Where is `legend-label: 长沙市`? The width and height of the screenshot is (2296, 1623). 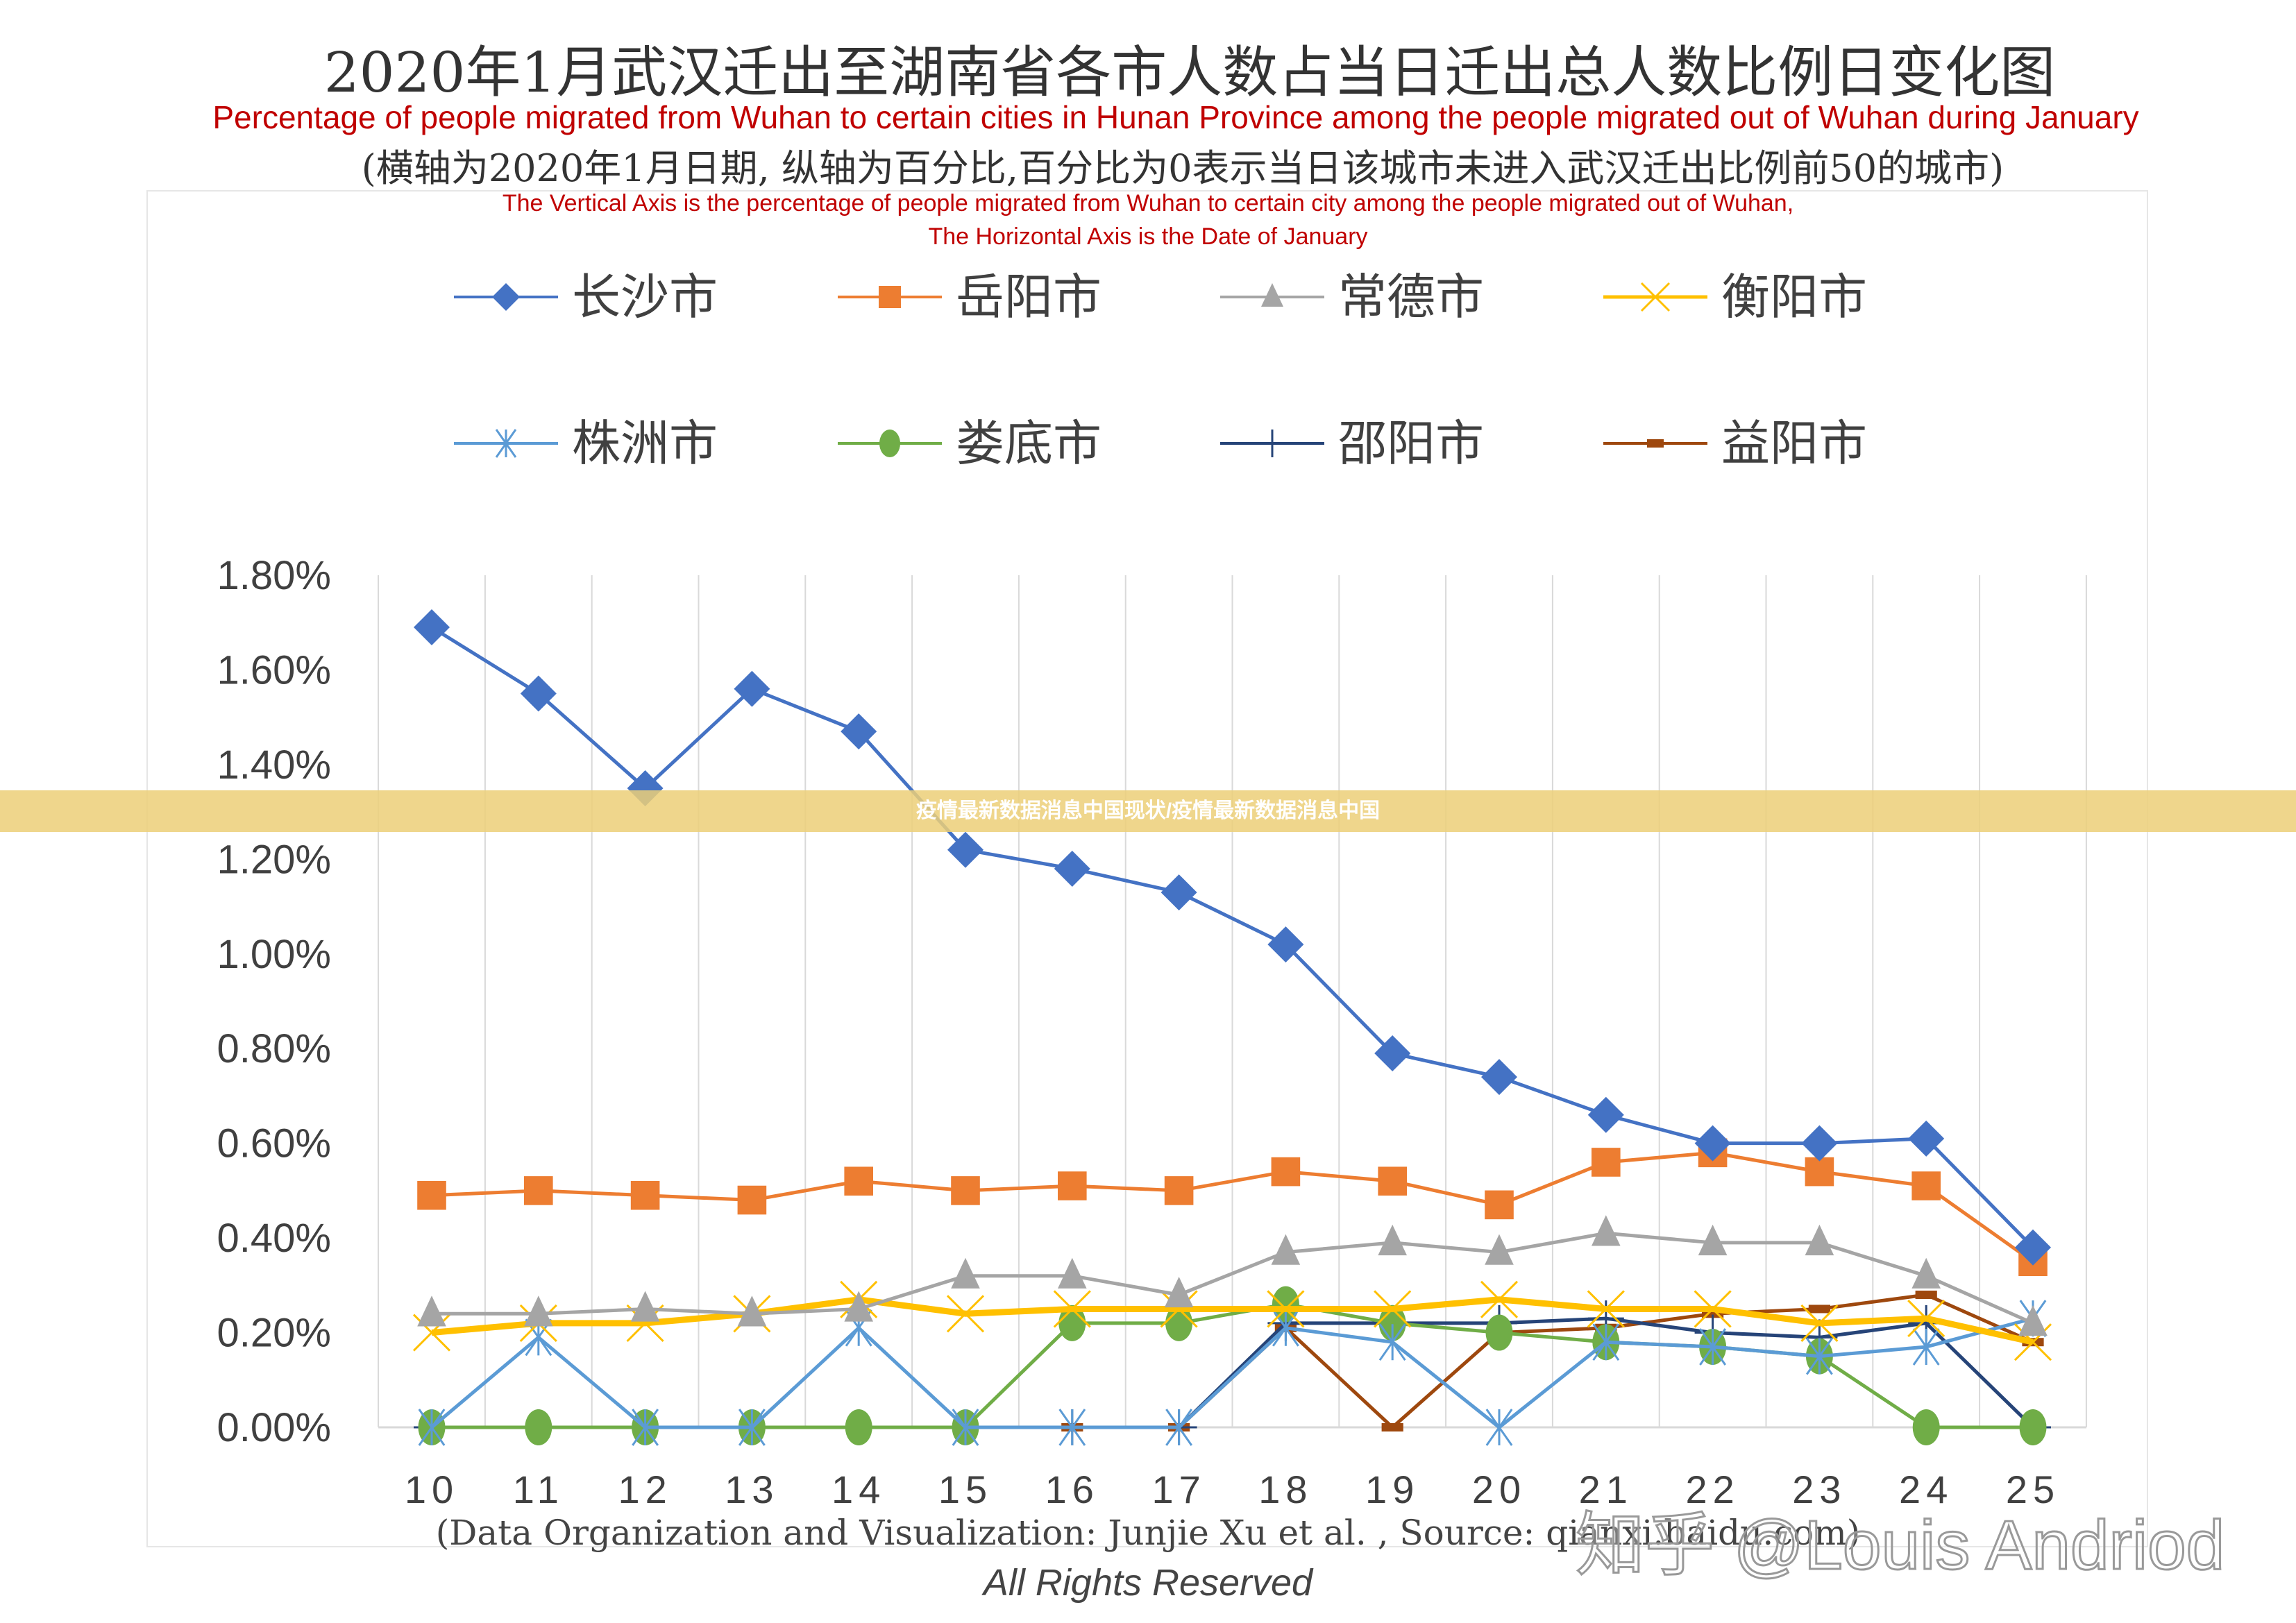 legend-label: 长沙市 is located at coordinates (645, 297).